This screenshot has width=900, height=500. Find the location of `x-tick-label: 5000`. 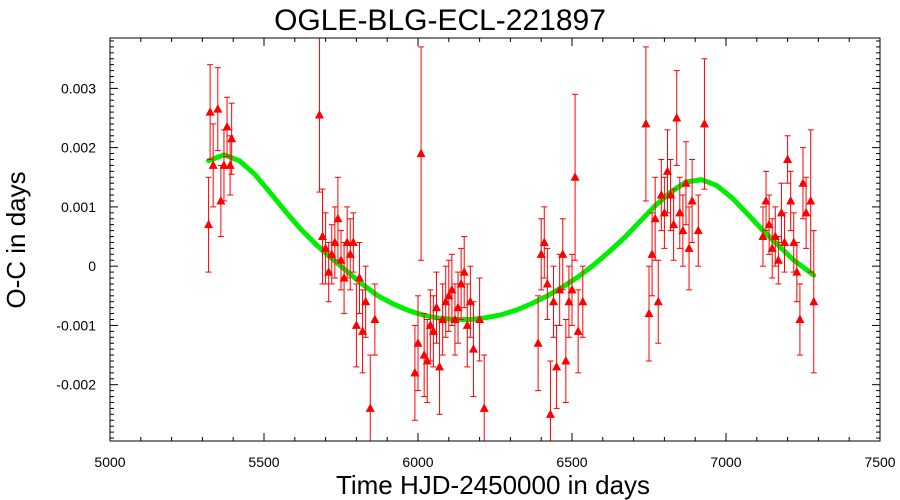

x-tick-label: 5000 is located at coordinates (109, 462).